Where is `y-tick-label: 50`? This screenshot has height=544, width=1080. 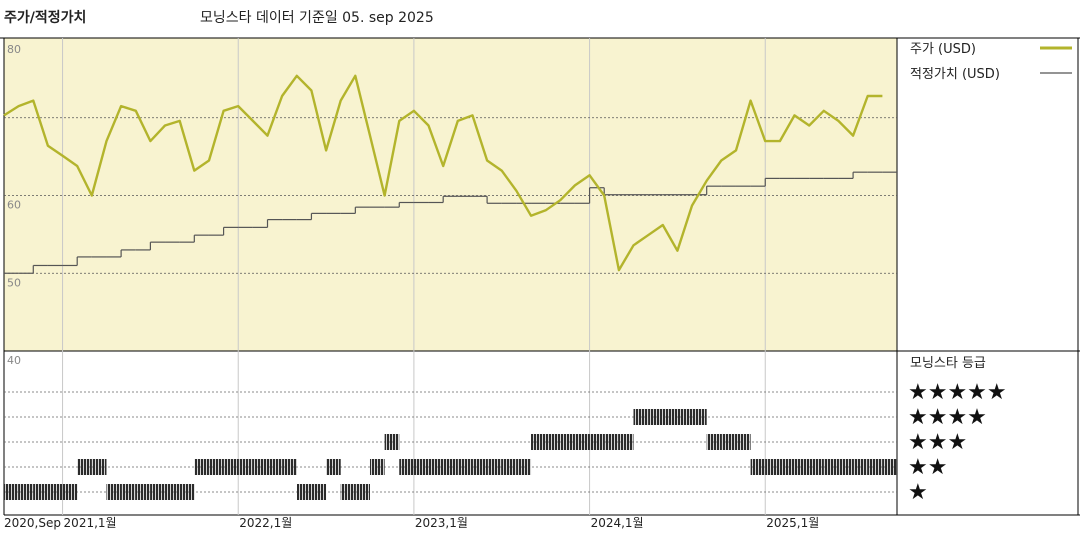
y-tick-label: 50 is located at coordinates (14, 282).